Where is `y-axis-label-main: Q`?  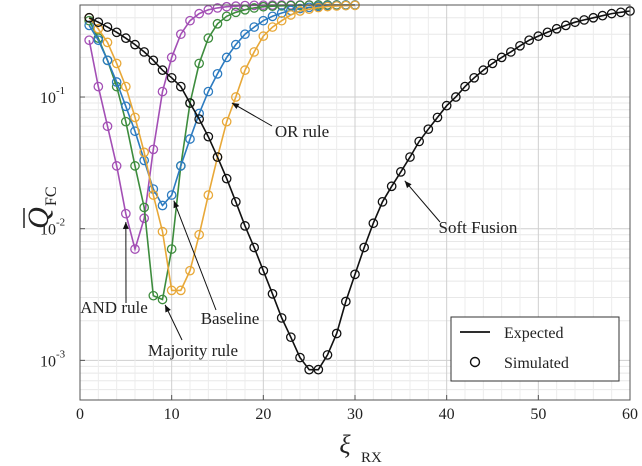 y-axis-label-main: Q is located at coordinates (38, 218).